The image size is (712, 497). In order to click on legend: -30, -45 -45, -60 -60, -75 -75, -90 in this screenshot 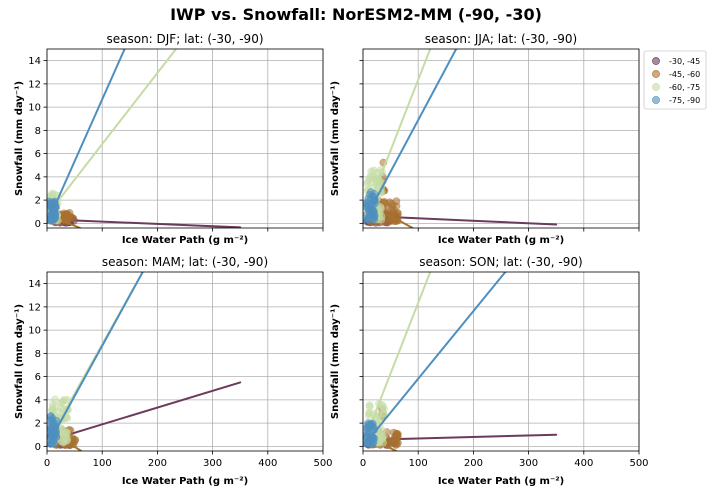, I will do `click(675, 80)`.